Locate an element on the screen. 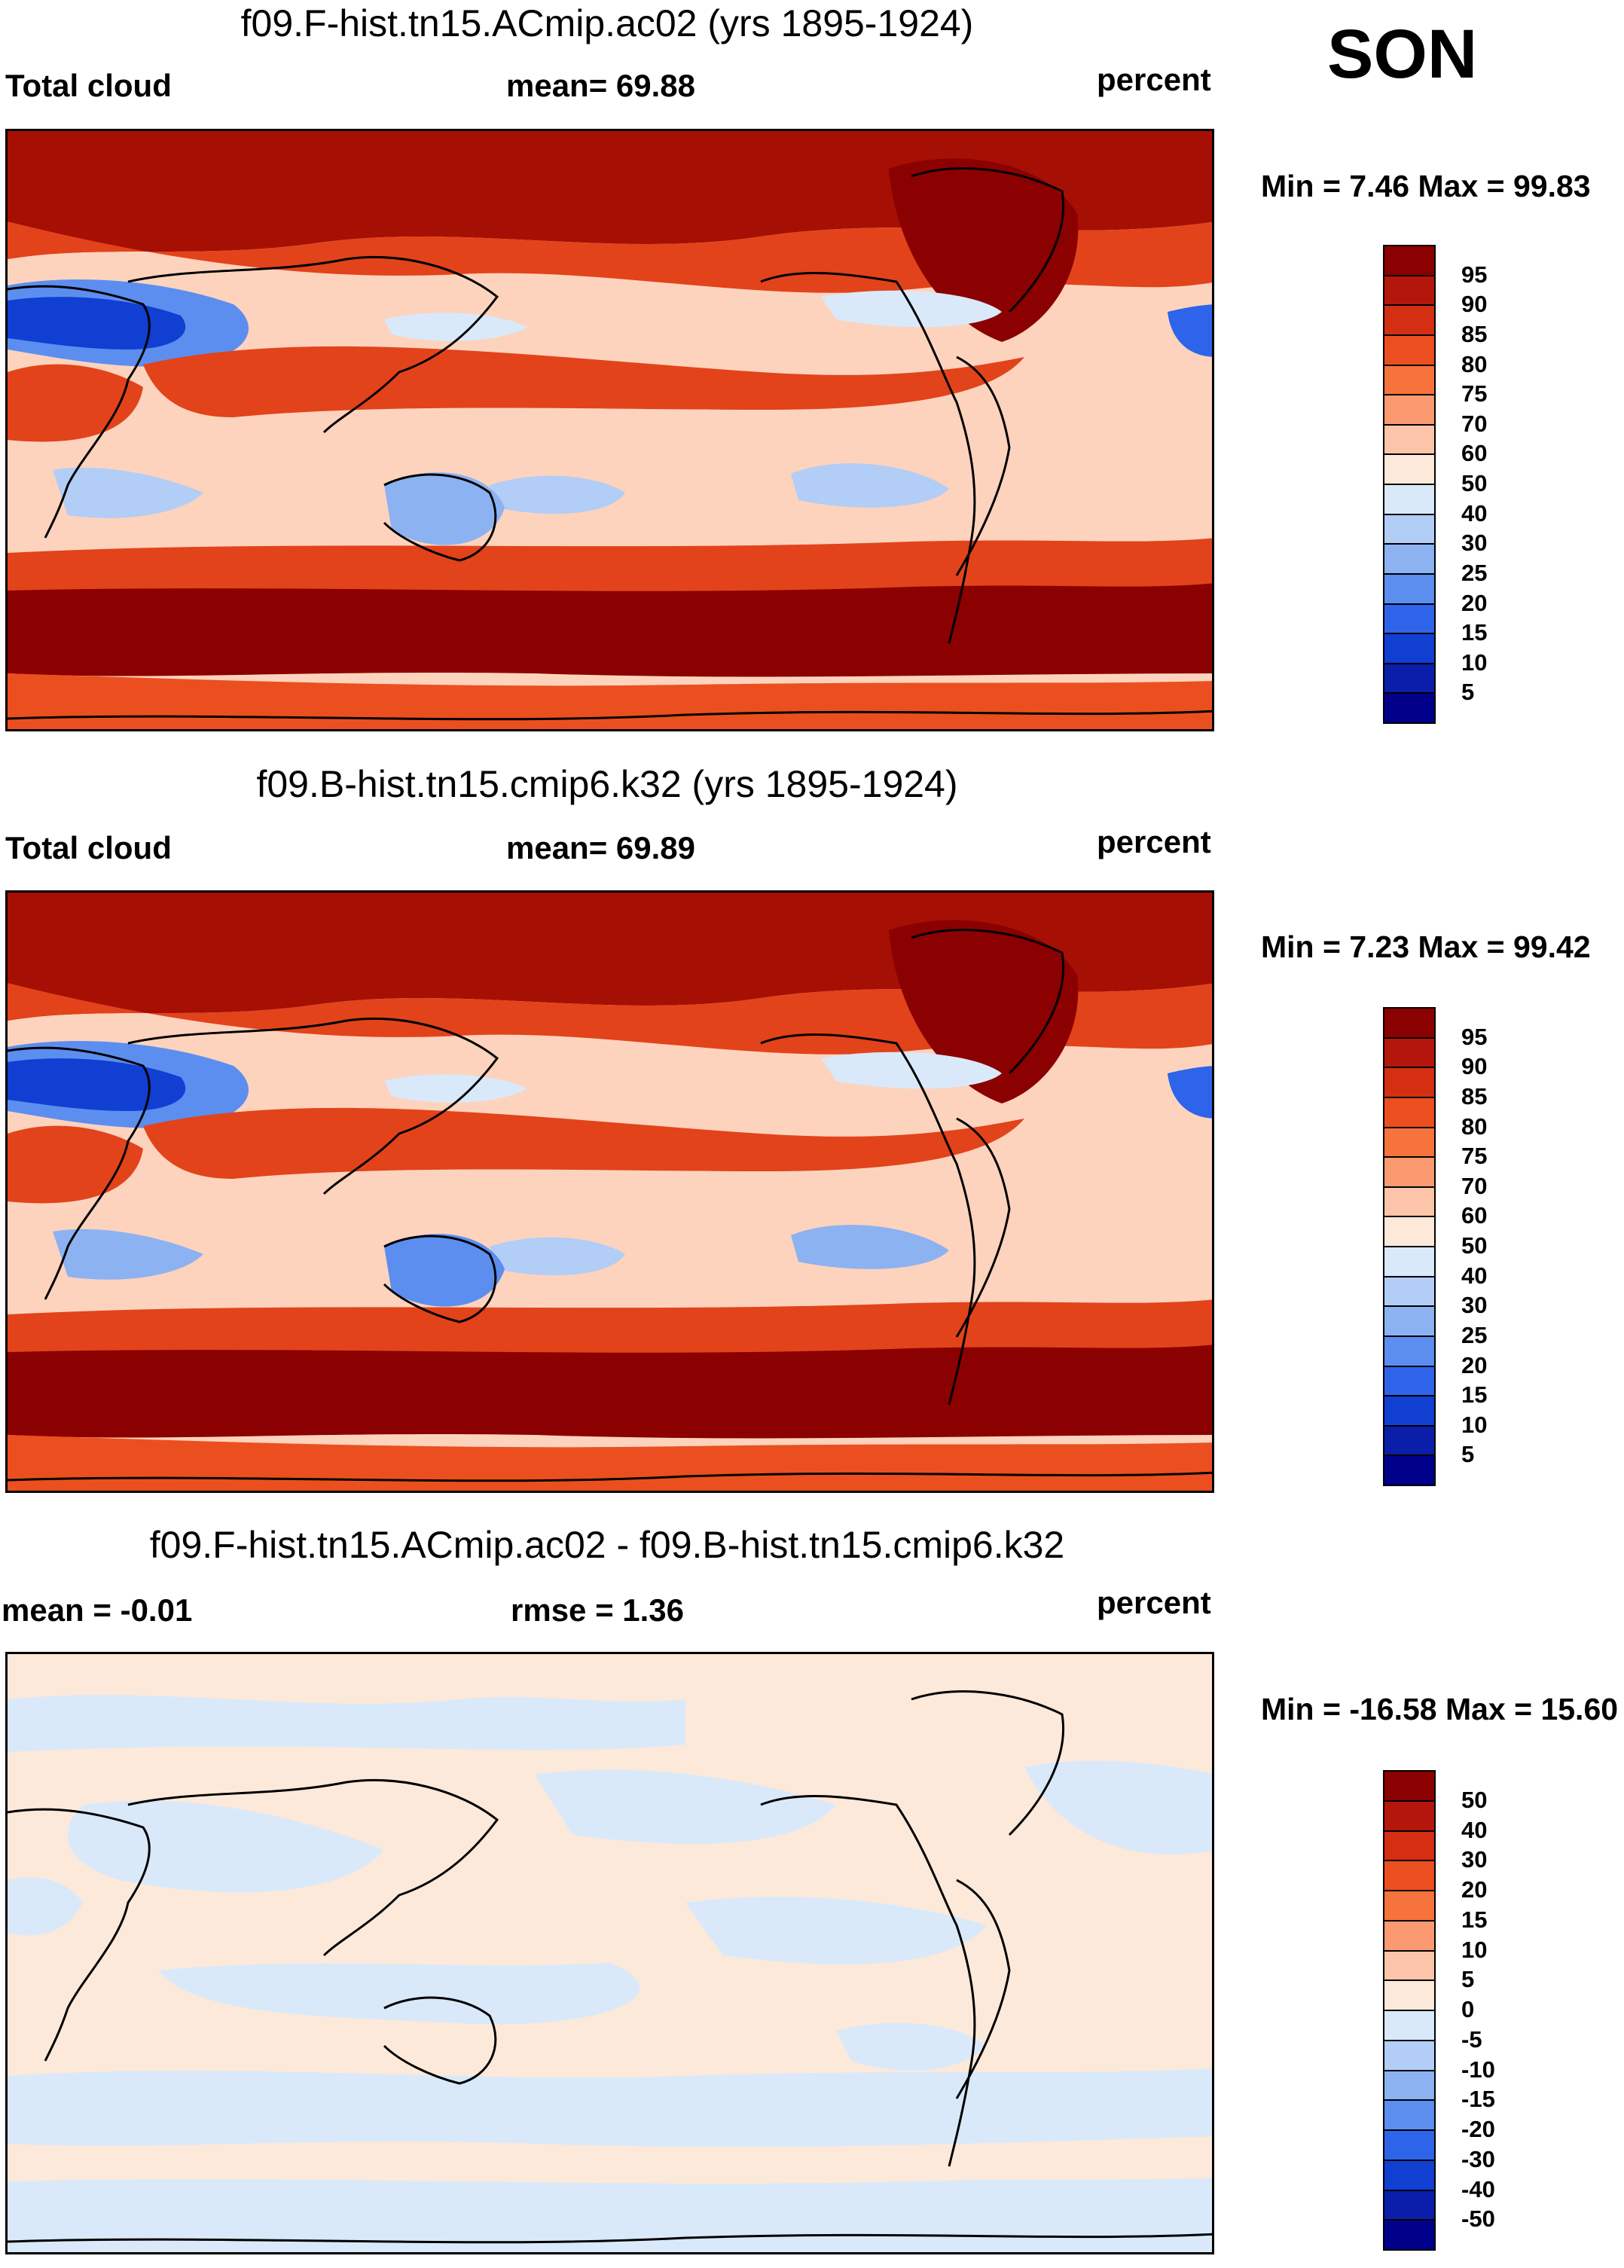 The height and width of the screenshot is (2268, 1624). colorbar-tick-label: -30 is located at coordinates (1478, 2158).